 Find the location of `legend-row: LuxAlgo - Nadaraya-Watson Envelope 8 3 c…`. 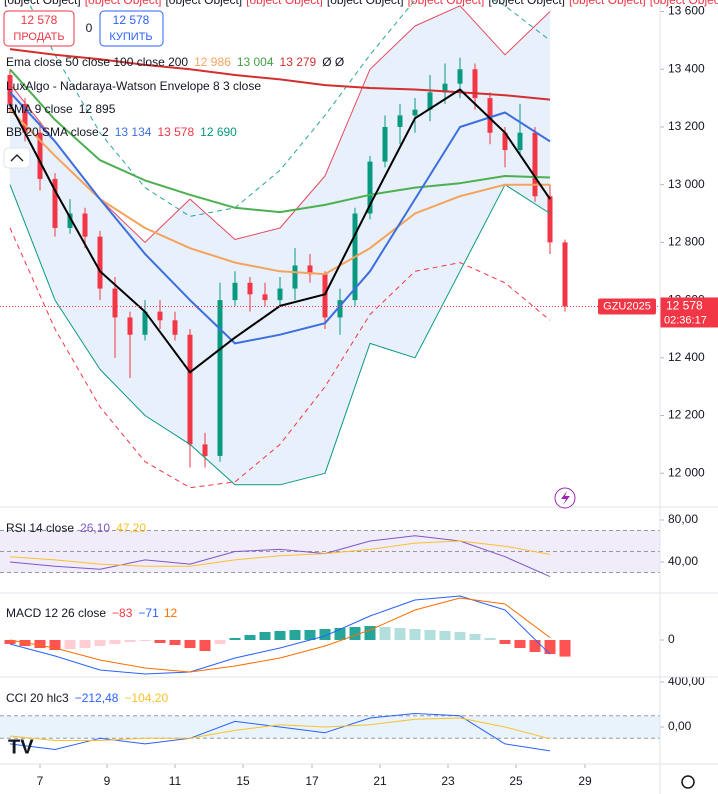

legend-row: LuxAlgo - Nadaraya-Watson Envelope 8 3 c… is located at coordinates (133, 86).